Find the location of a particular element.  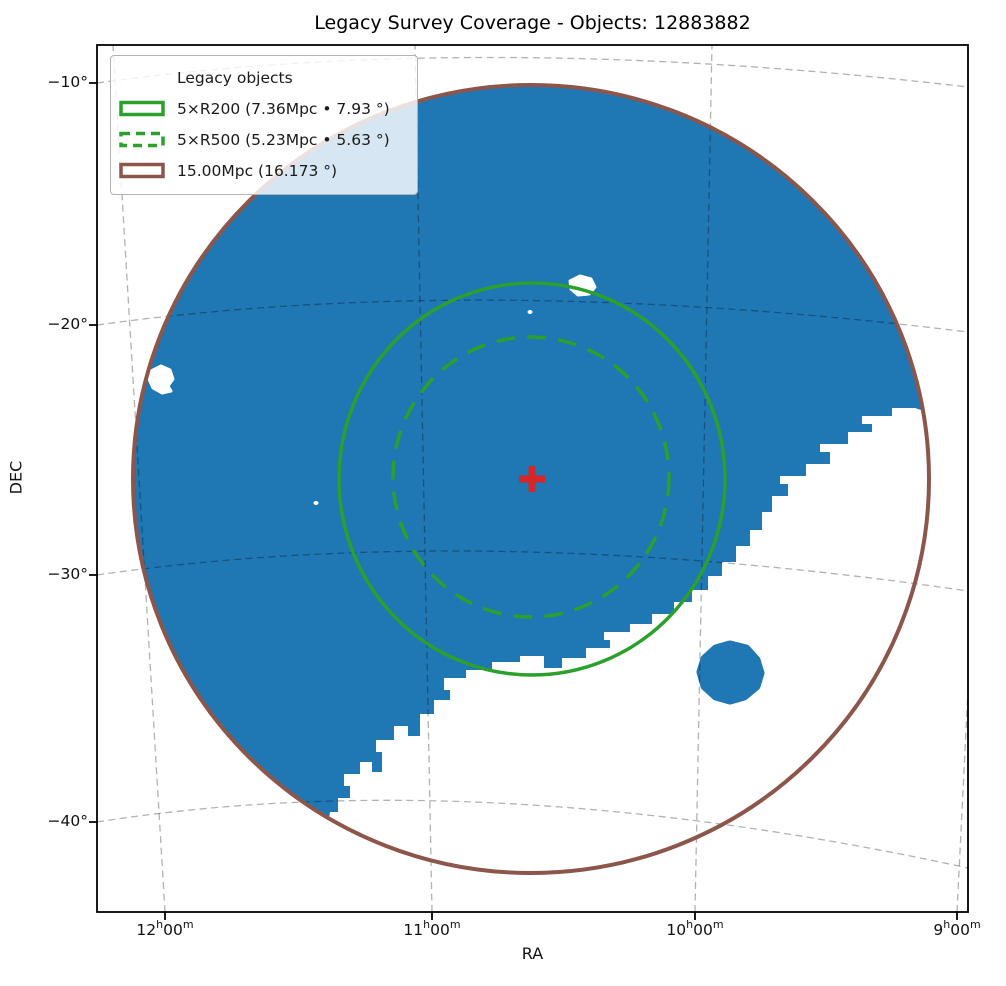

y-tick-label-dec-20: −20° is located at coordinates (67, 324).